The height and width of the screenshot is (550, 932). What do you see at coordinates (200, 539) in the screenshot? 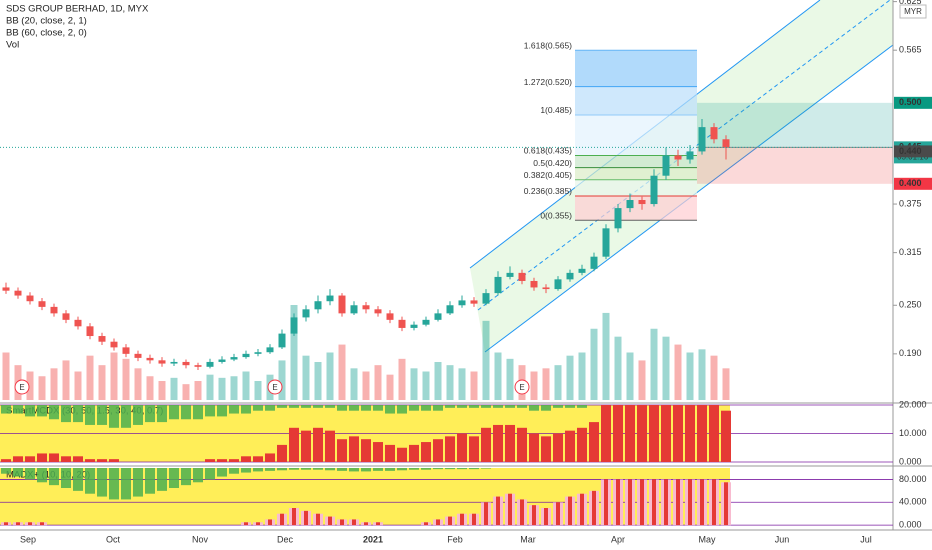
I see `x-tick-label: Nov` at bounding box center [200, 539].